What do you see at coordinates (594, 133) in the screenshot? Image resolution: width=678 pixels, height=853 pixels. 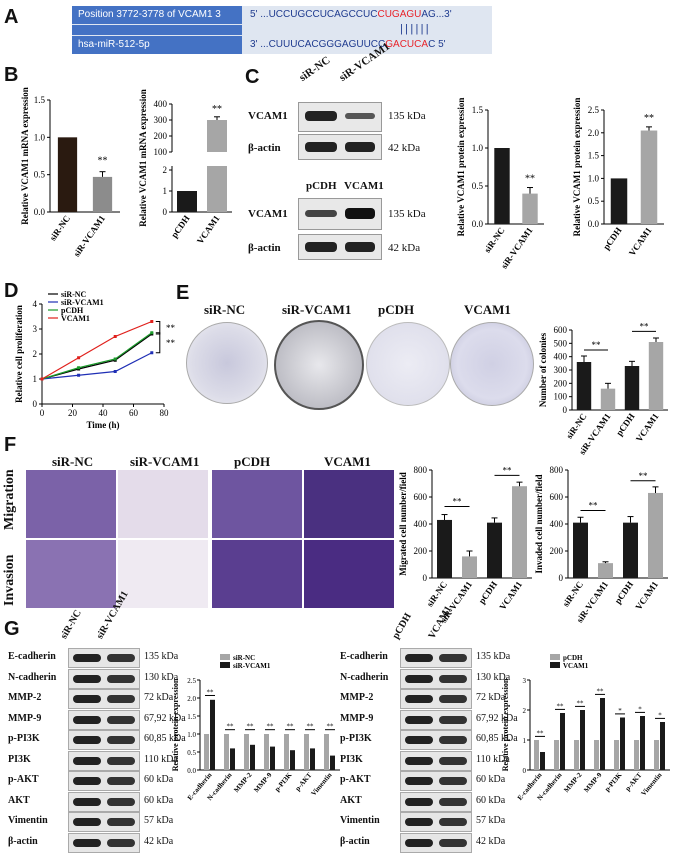 I see `y-tick-label: 2.0` at bounding box center [594, 133].